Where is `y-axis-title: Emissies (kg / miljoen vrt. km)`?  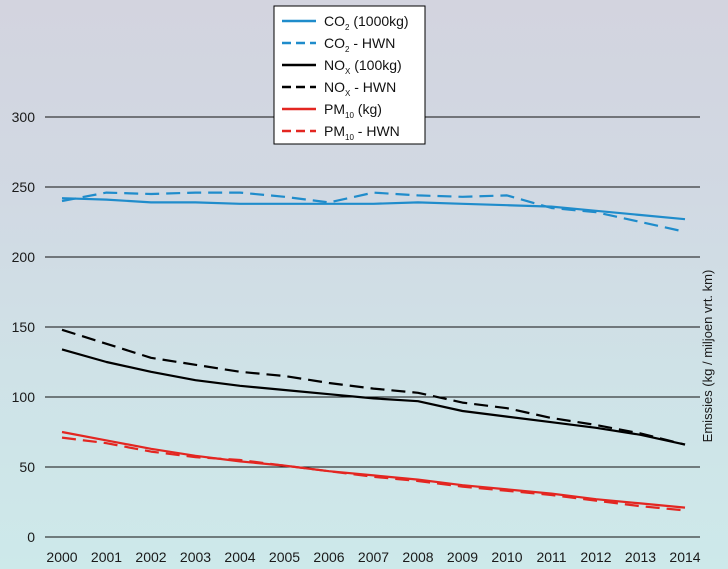
y-axis-title: Emissies (kg / miljoen vrt. km) is located at coordinates (707, 356).